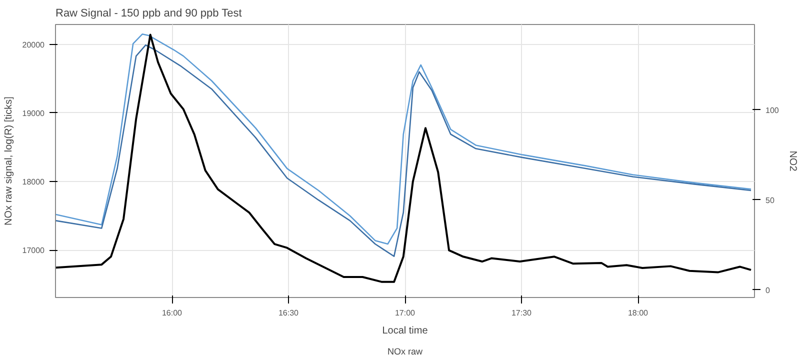 The image size is (800, 361). What do you see at coordinates (521, 313) in the screenshot?
I see `x-tick-label: 17:30` at bounding box center [521, 313].